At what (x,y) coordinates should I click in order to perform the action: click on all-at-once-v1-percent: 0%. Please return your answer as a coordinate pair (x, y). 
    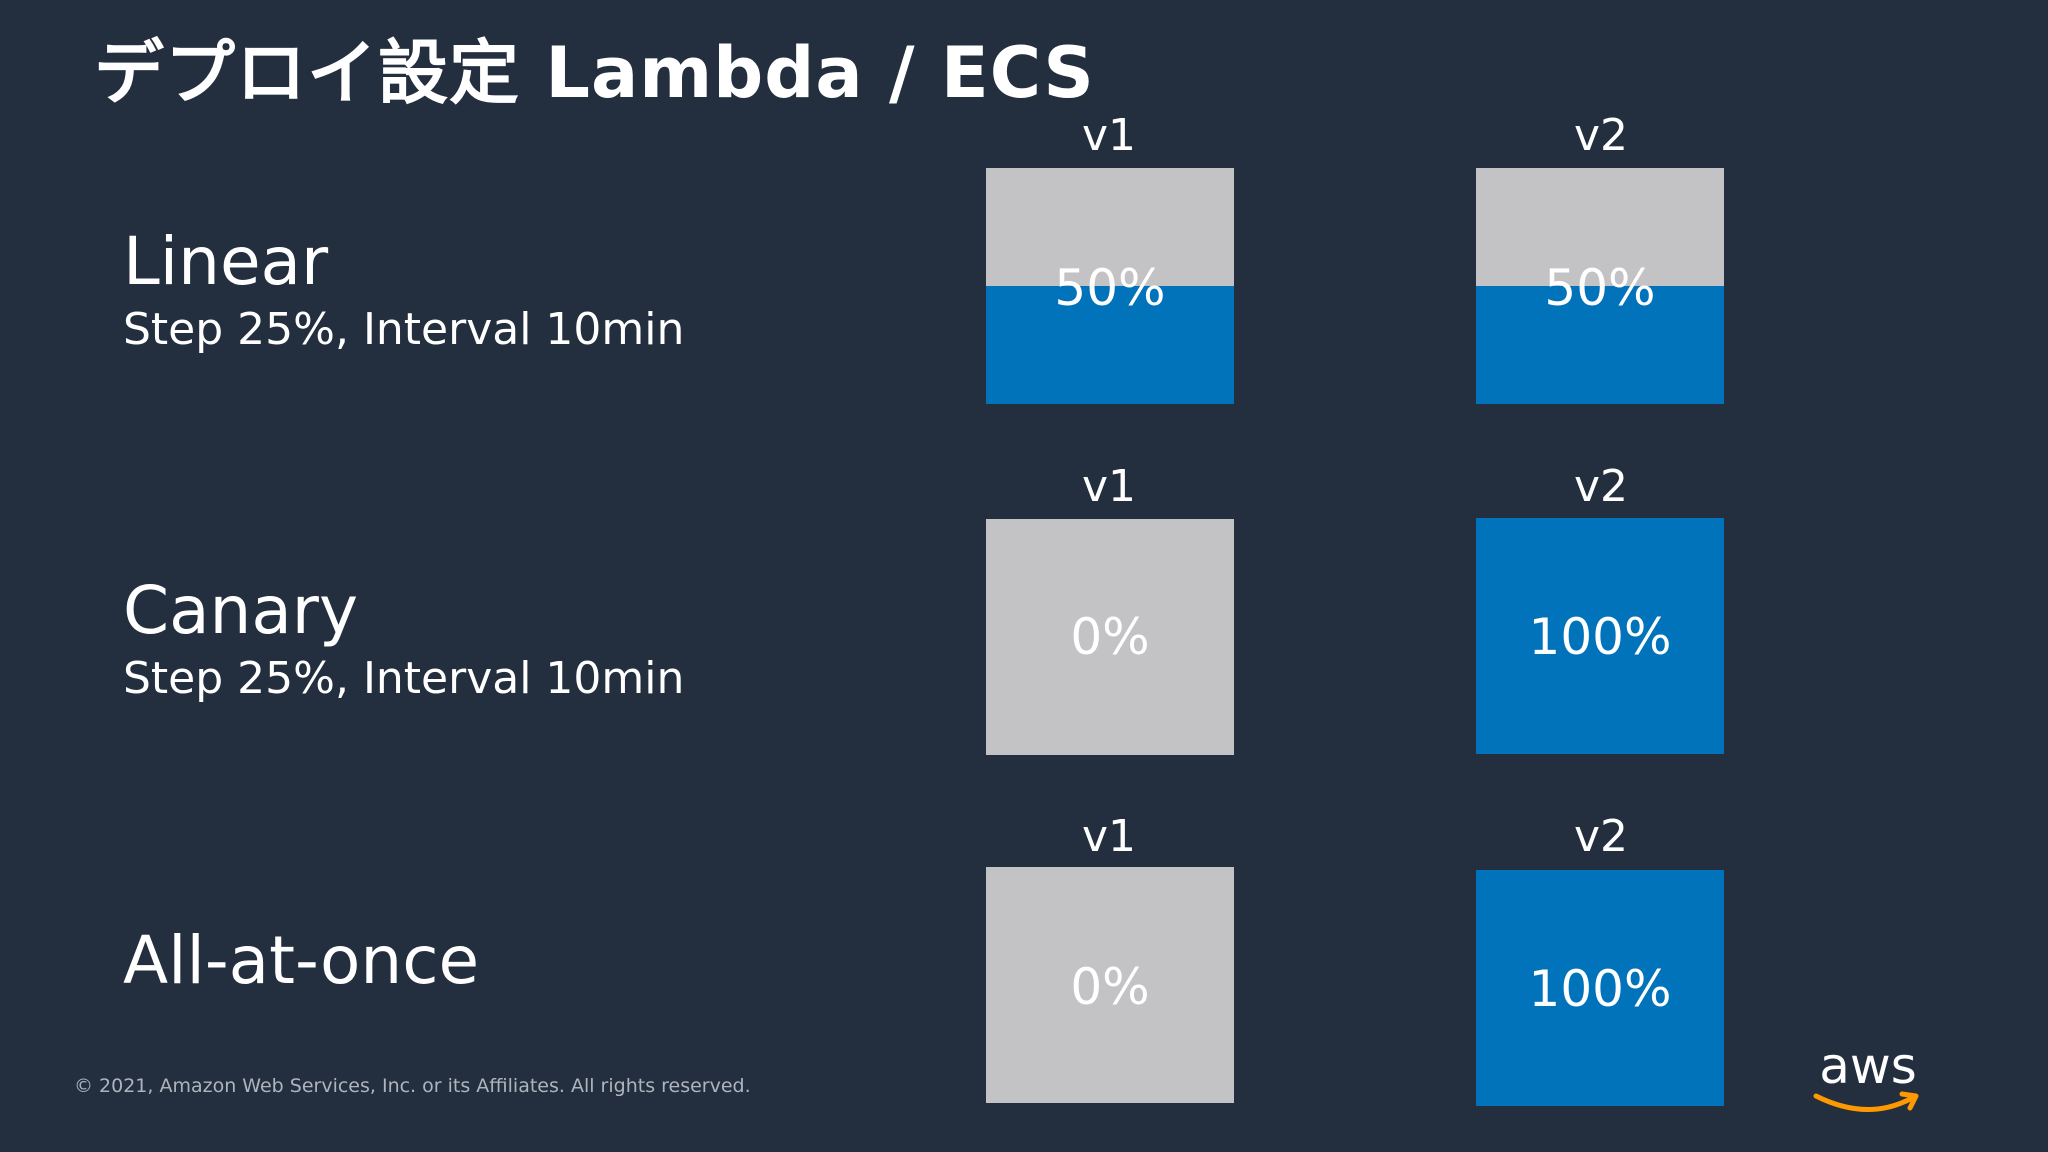
    Looking at the image, I should click on (1110, 987).